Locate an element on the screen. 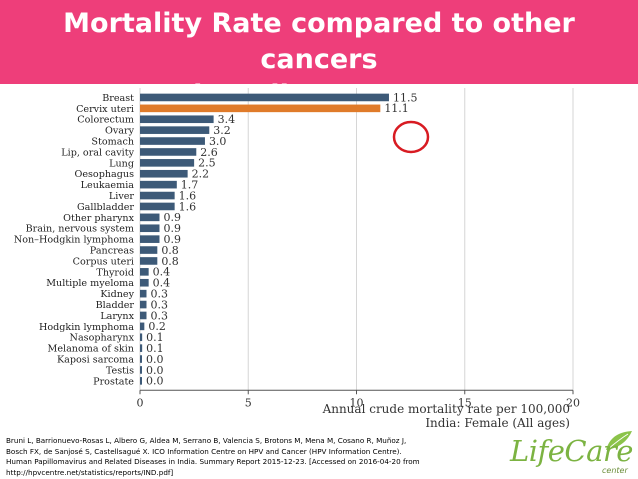 This screenshot has width=638, height=479. category-label: Cervix uteri is located at coordinates (105, 109).